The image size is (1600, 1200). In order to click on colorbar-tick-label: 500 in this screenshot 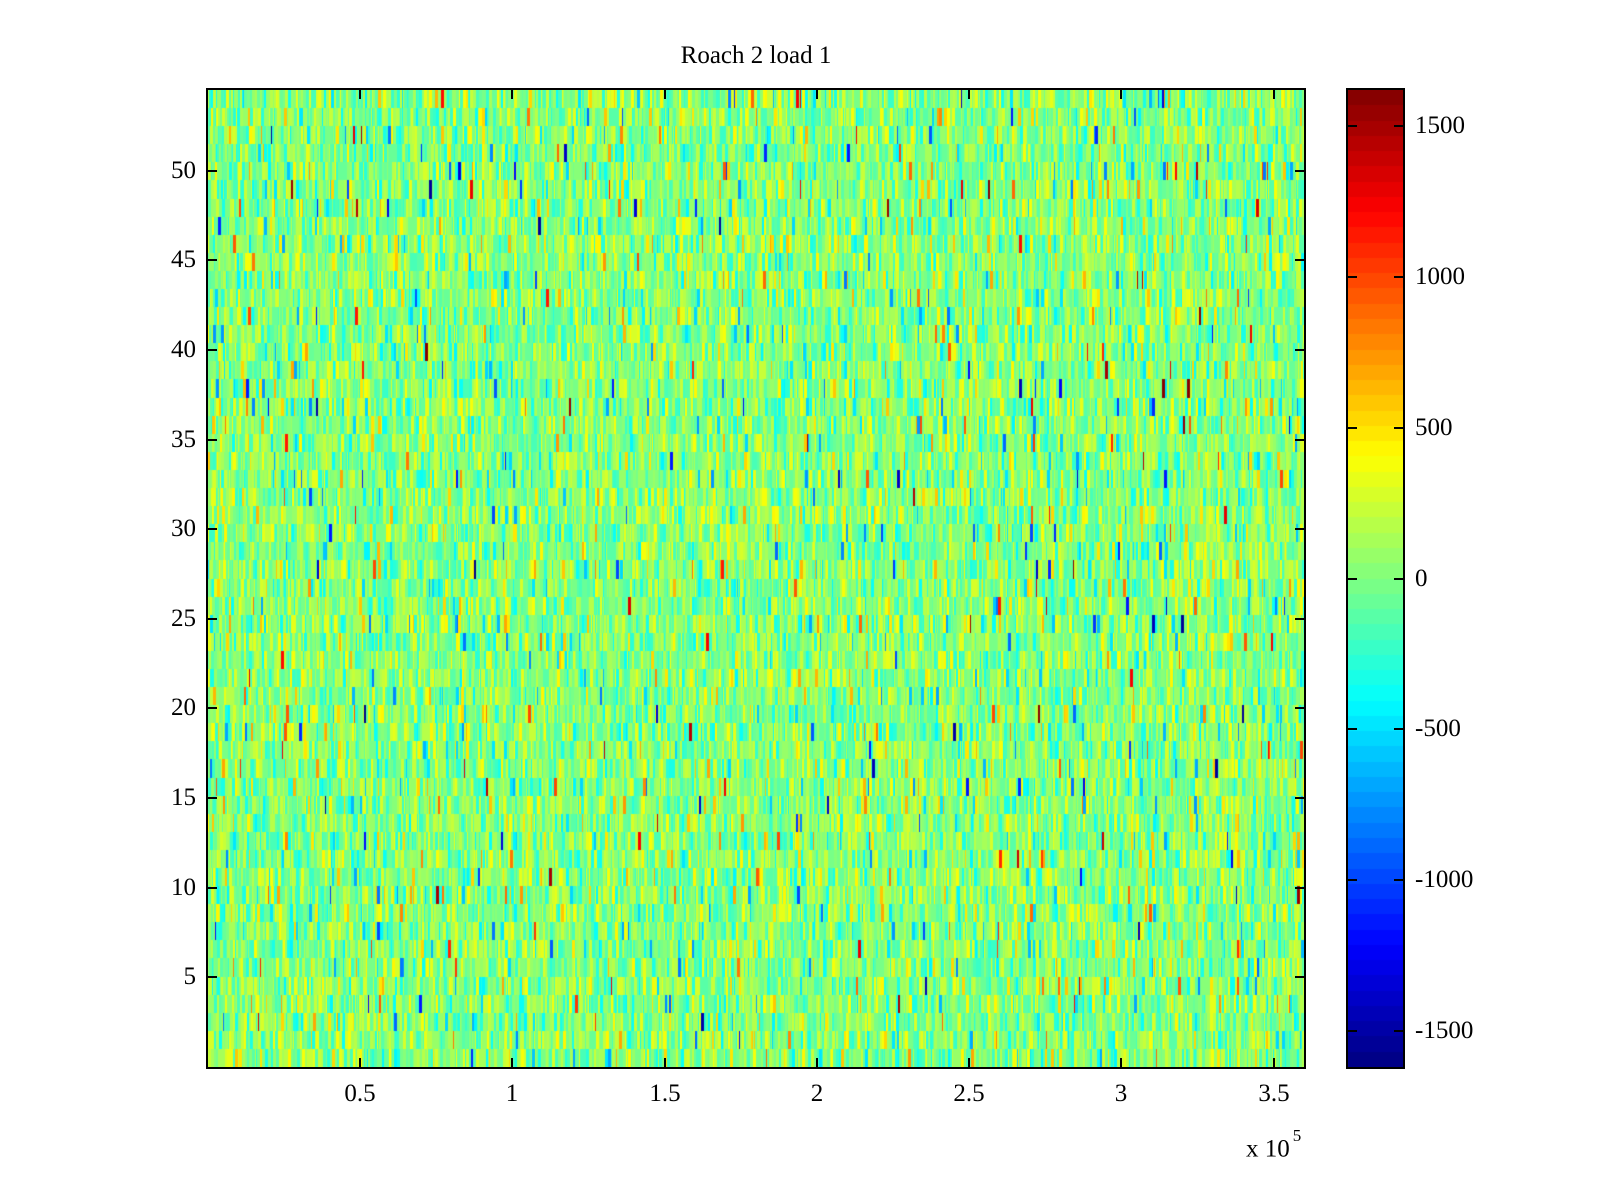, I will do `click(1434, 427)`.